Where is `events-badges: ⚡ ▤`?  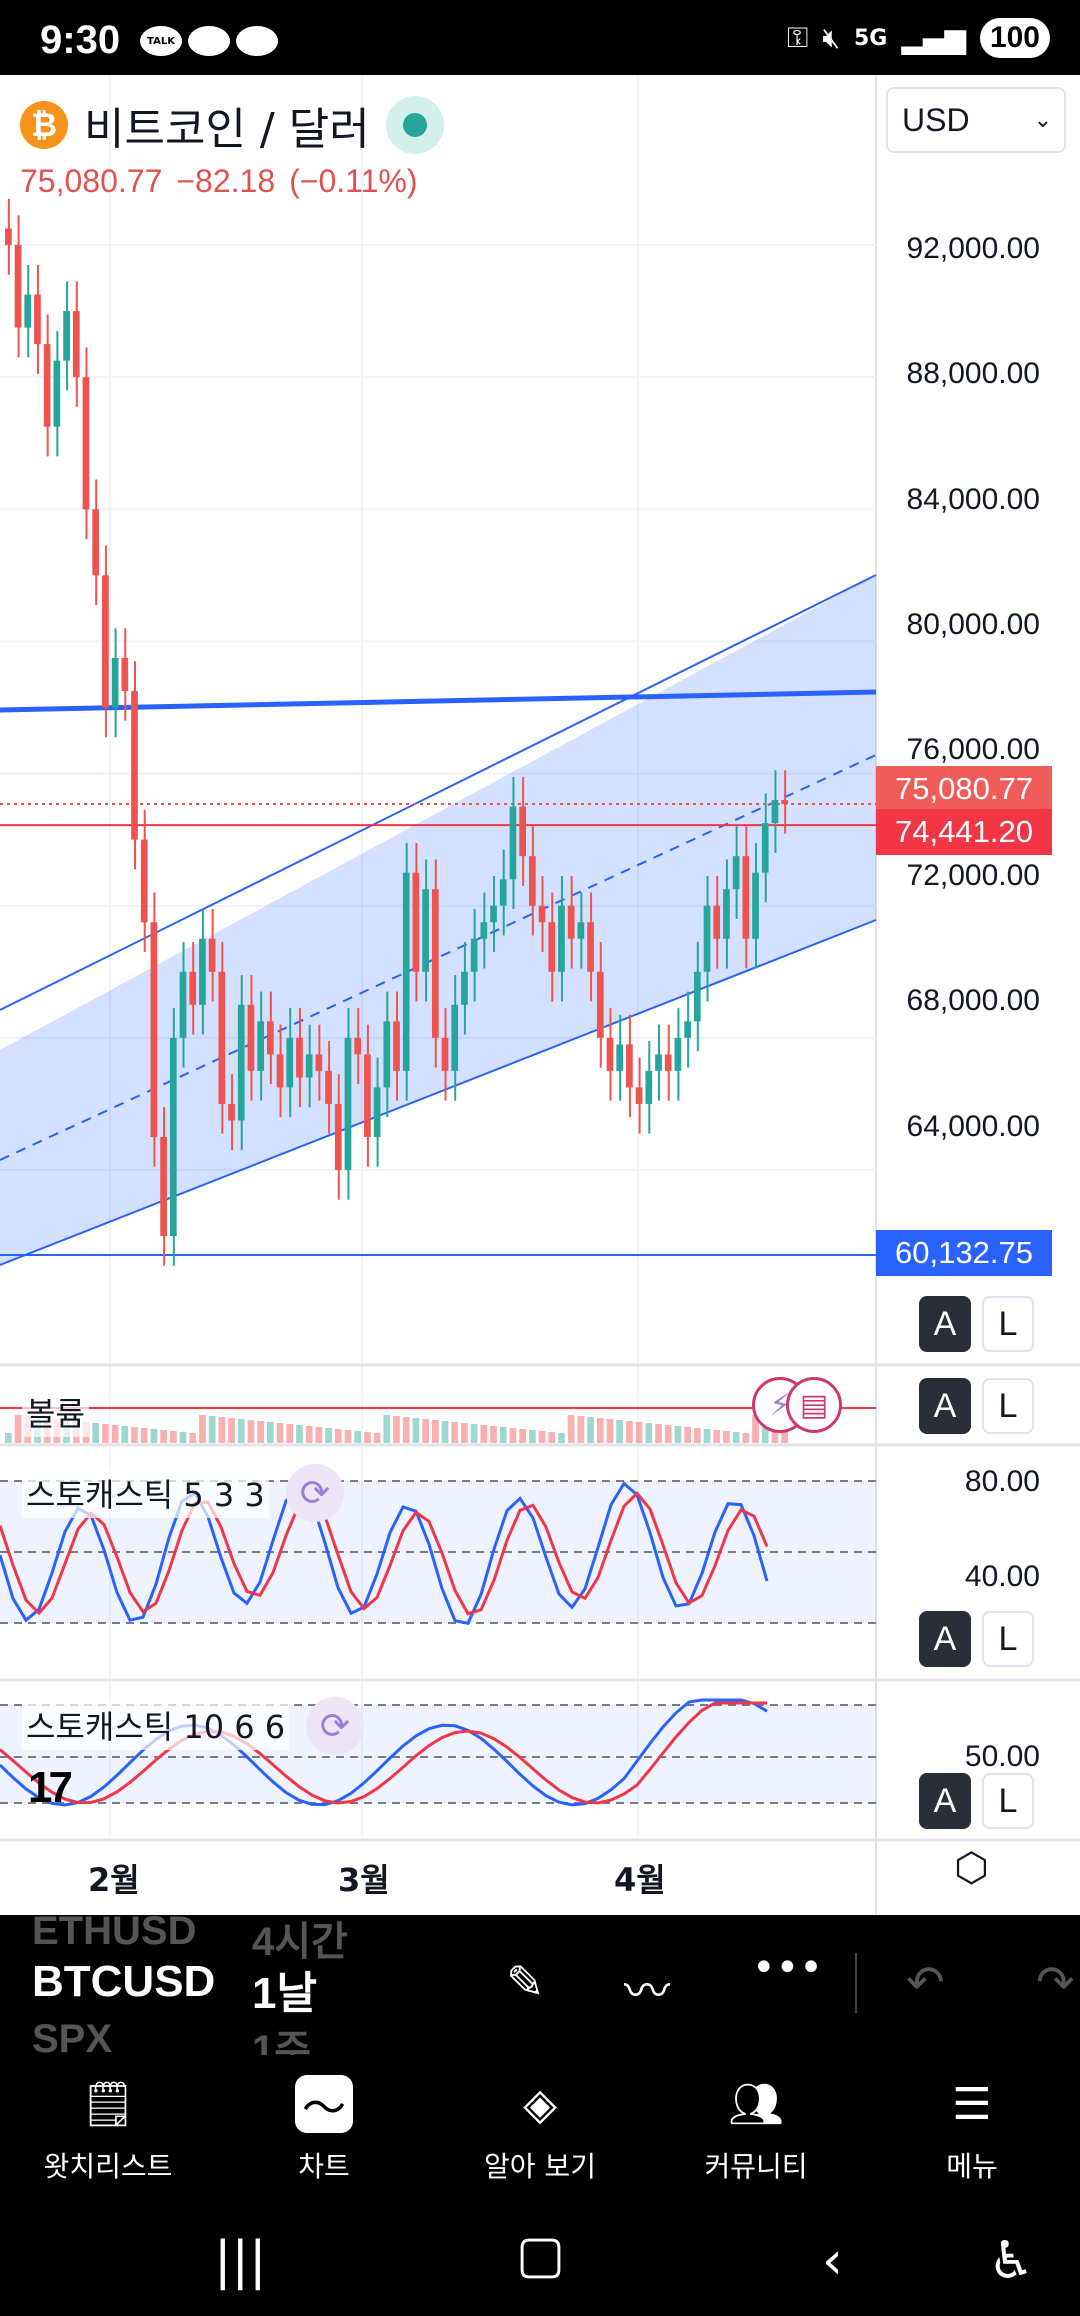
events-badges: ⚡ ▤ is located at coordinates (797, 1405).